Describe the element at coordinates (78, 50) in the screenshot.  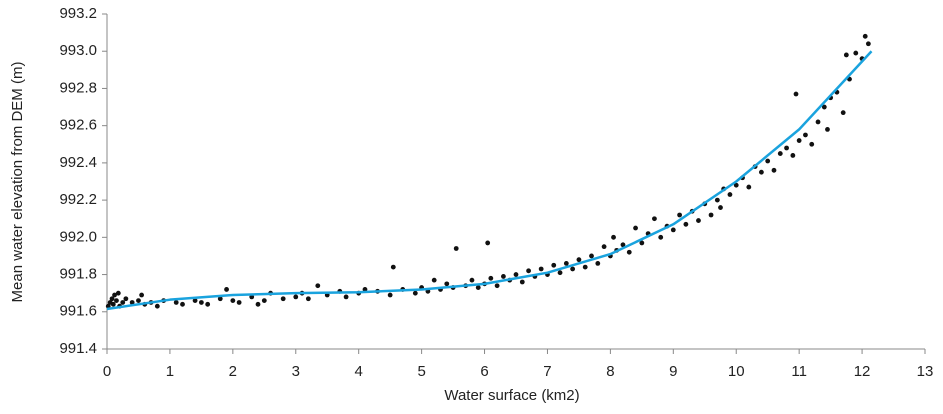
I see `y-tick-label: 993.0` at that location.